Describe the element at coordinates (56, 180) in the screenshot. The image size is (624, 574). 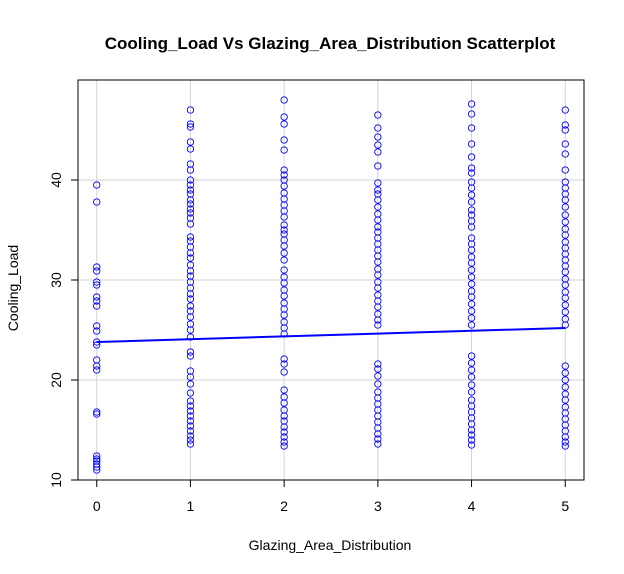
I see `y-tick-label: 40` at that location.